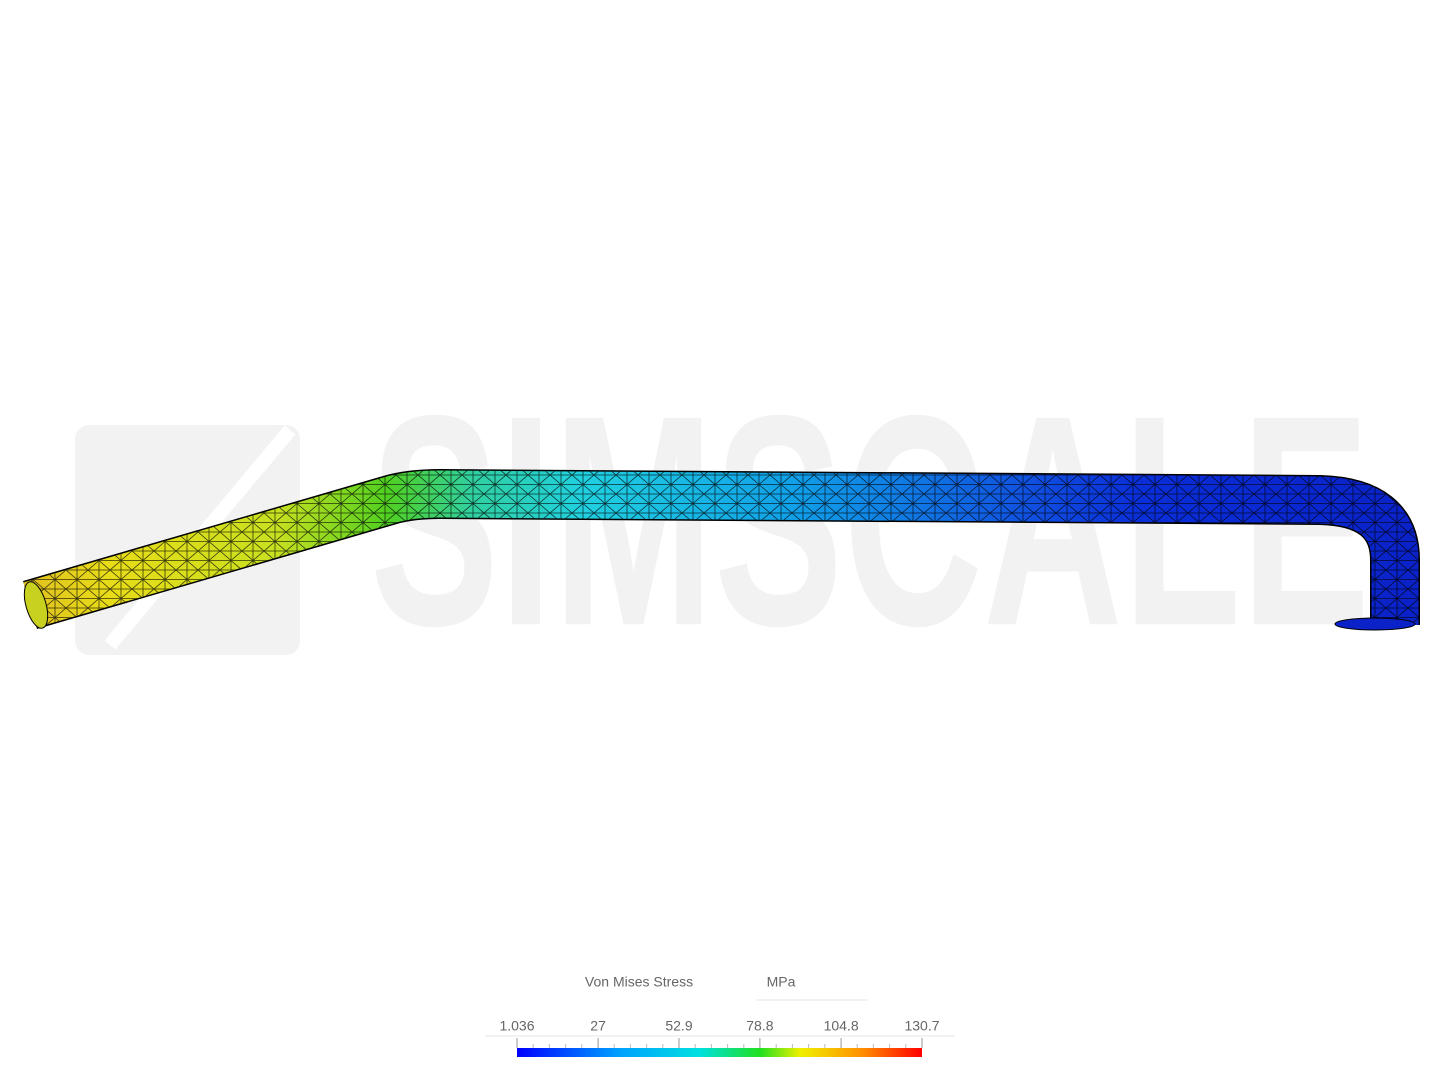 This screenshot has height=1080, width=1440. I want to click on tick-label: 104.8, so click(841, 1026).